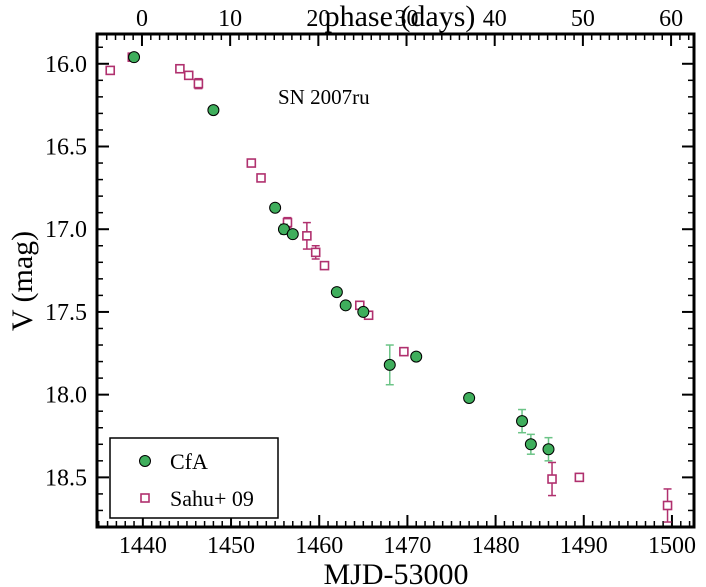 This screenshot has width=706, height=587. What do you see at coordinates (407, 19) in the screenshot?
I see `phase-tick-label: 30` at bounding box center [407, 19].